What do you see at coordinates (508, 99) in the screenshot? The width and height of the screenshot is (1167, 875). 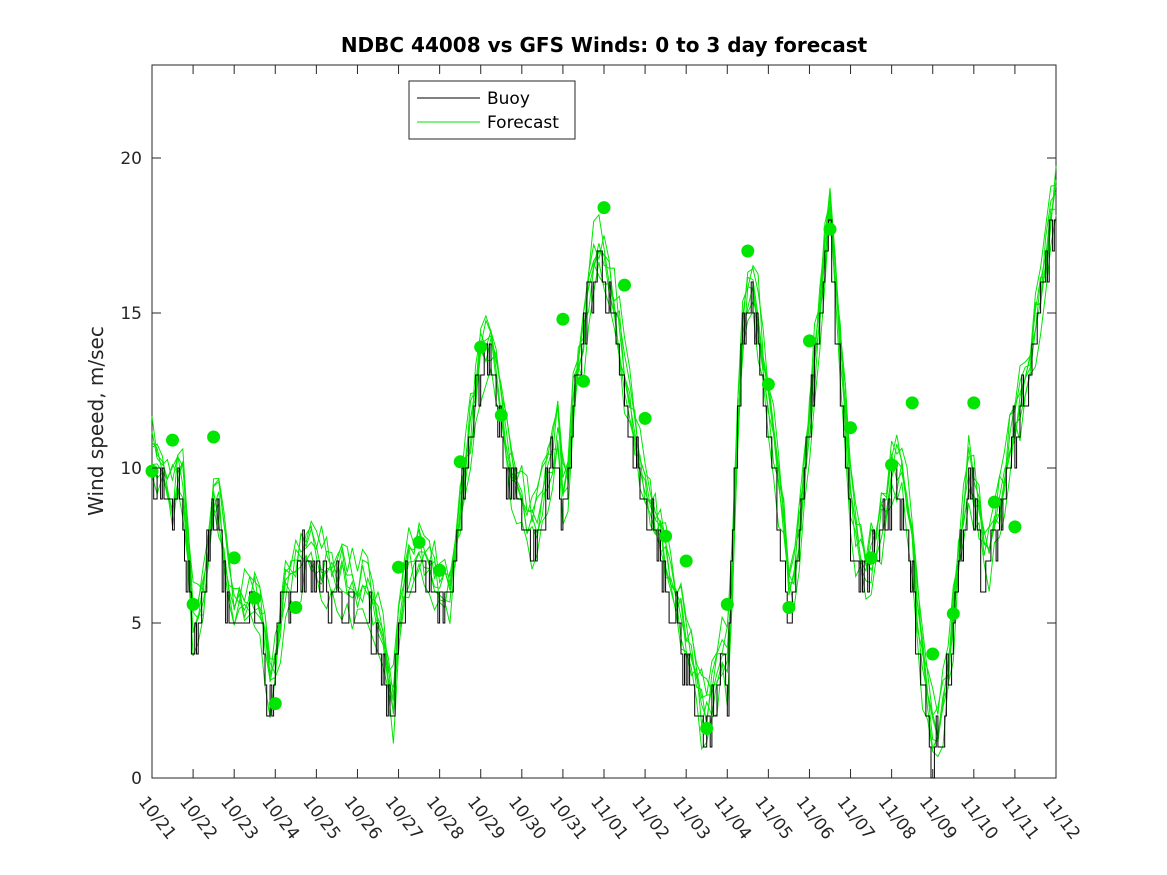 I see `legend-buoy-label: Buoy` at bounding box center [508, 99].